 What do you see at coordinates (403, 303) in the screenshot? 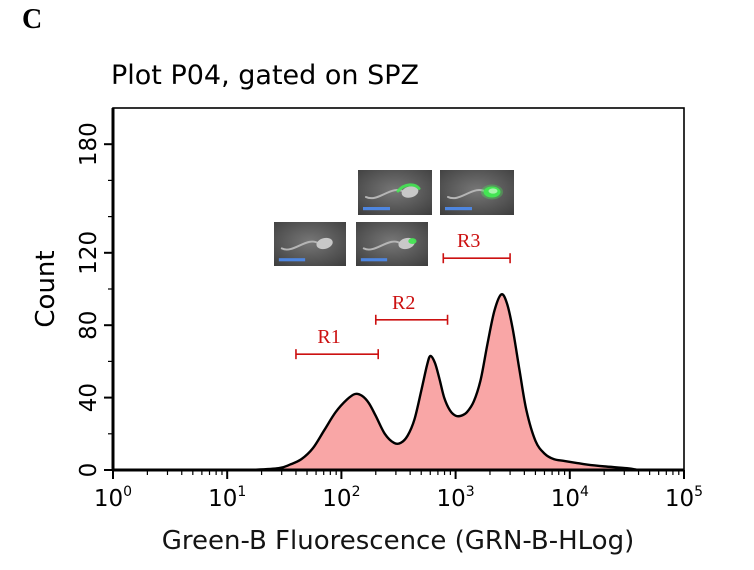
I see `gate-label-R2: R2` at bounding box center [403, 303].